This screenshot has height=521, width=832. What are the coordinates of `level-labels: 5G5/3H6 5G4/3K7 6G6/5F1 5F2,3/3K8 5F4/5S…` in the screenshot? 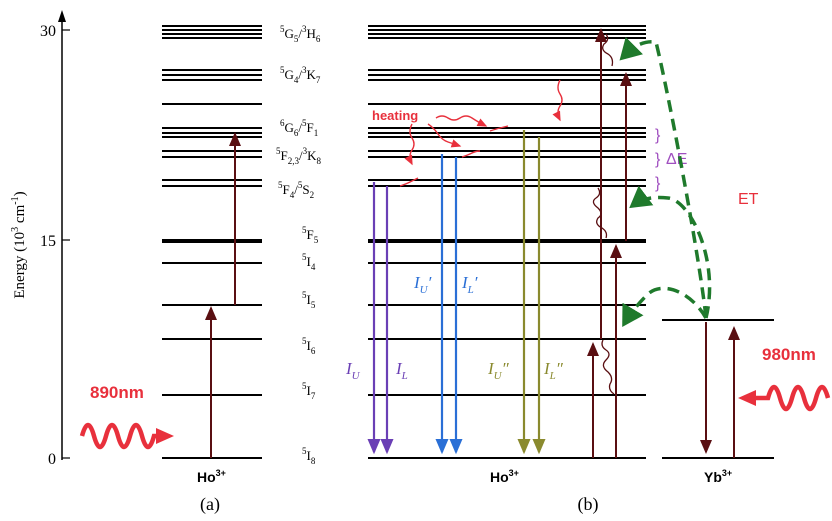 It's located at (299, 245).